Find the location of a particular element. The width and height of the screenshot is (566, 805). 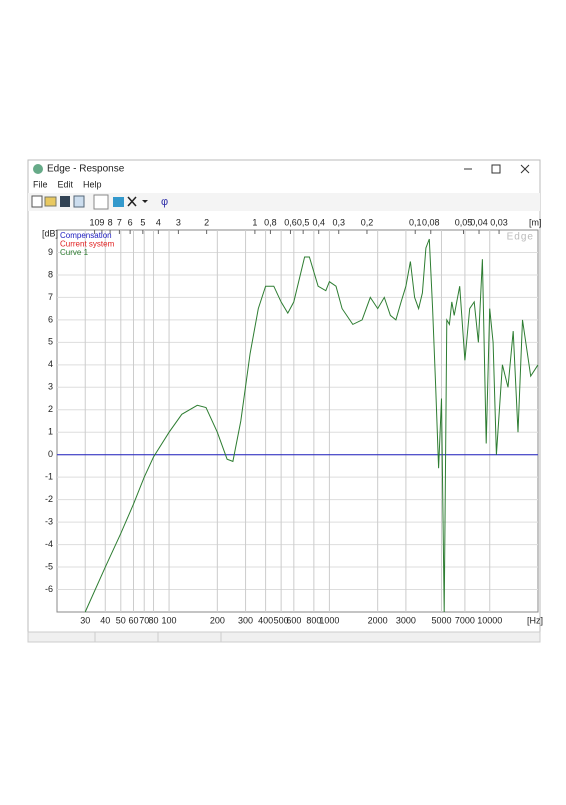

x-tick-label: 300 is located at coordinates (245, 620).